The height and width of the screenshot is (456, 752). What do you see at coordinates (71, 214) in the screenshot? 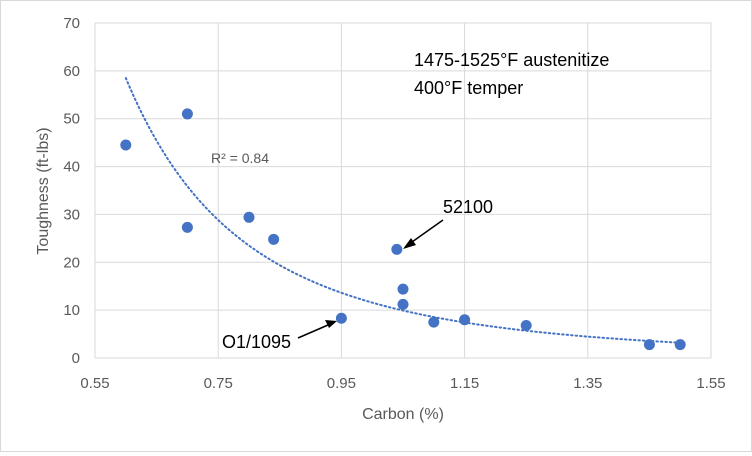
I see `y-tick-label: 30` at bounding box center [71, 214].